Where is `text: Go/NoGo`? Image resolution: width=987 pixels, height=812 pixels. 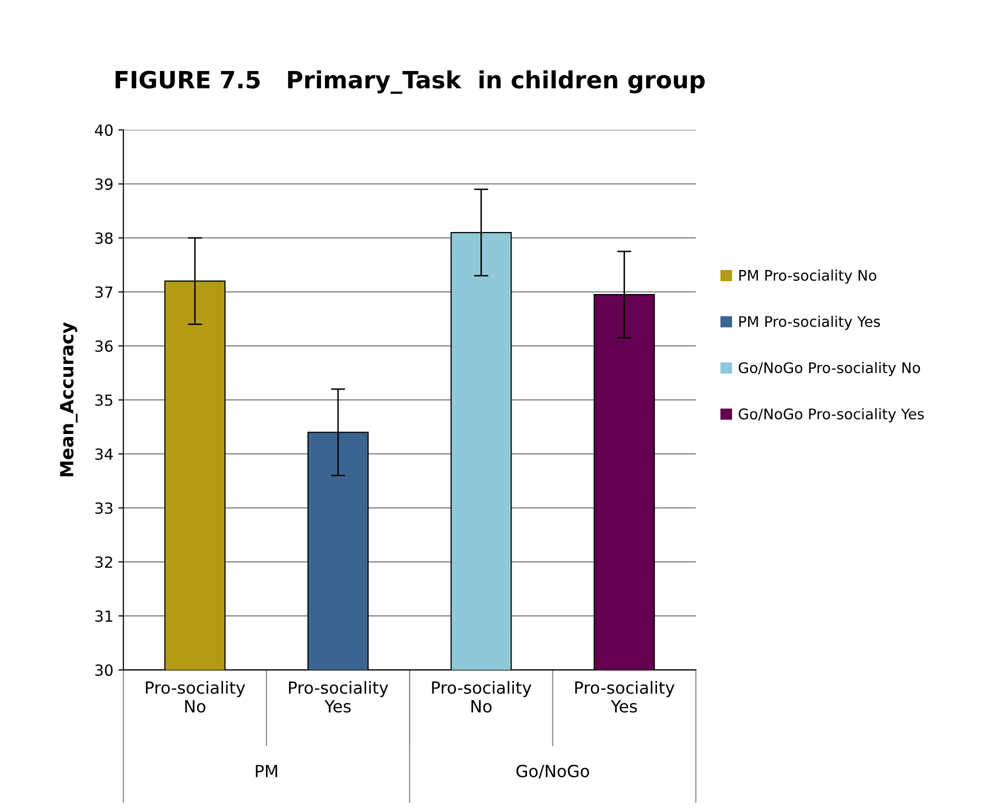
text: Go/NoGo is located at coordinates (553, 771).